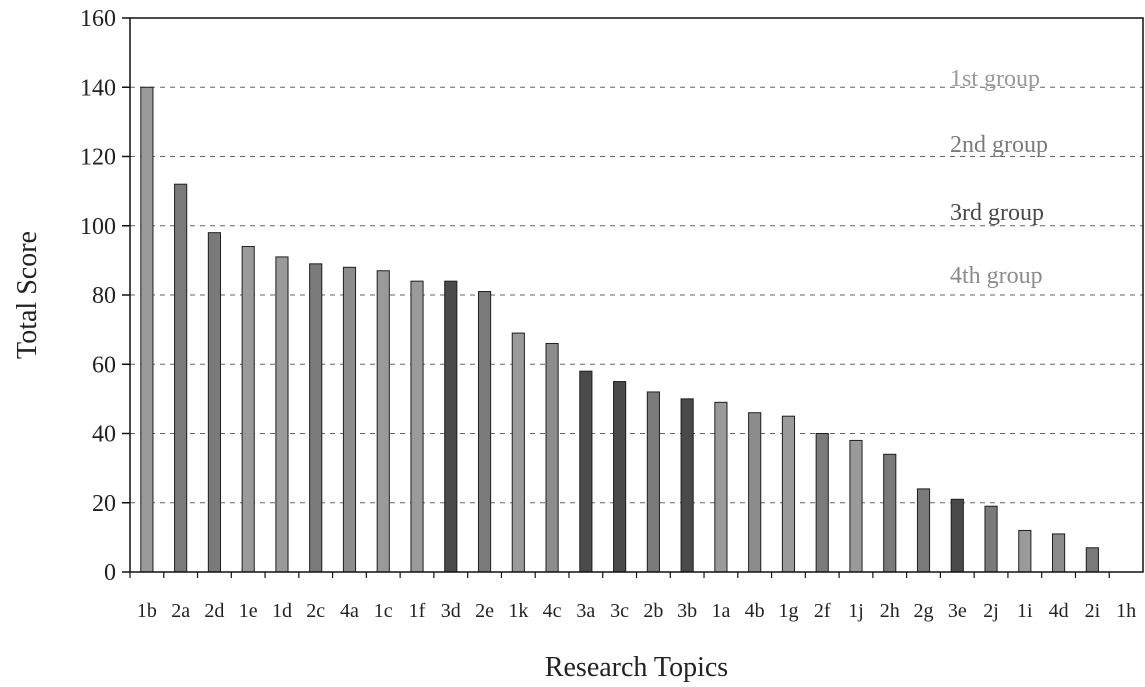 The width and height of the screenshot is (1145, 687). What do you see at coordinates (282, 611) in the screenshot?
I see `x-tick-label: 1d` at bounding box center [282, 611].